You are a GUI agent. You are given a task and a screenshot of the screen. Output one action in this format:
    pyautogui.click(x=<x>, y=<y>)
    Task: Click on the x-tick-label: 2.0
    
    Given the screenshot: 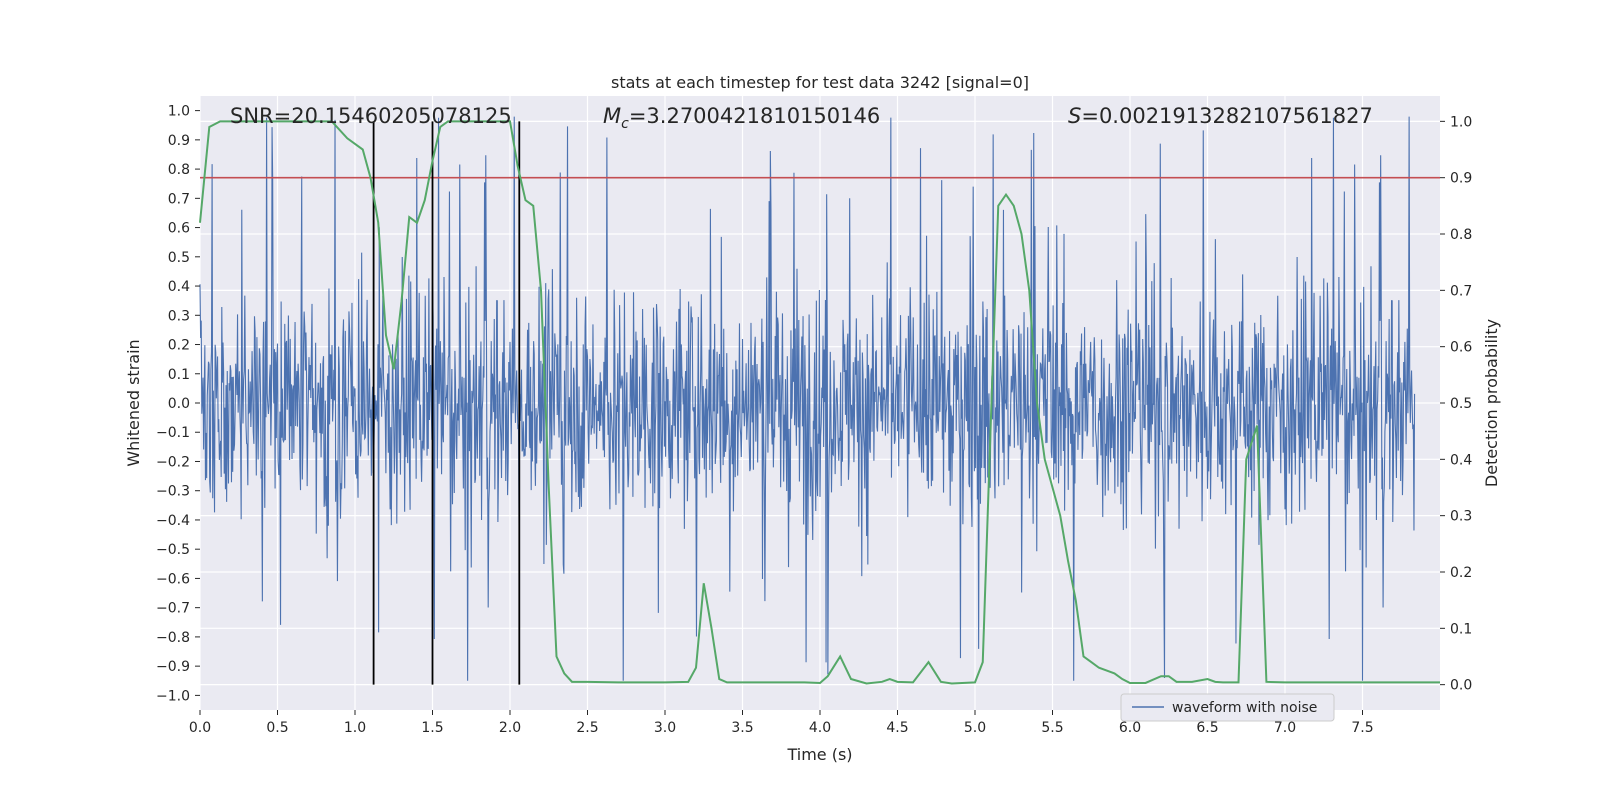 What is the action you would take?
    pyautogui.click(x=510, y=728)
    